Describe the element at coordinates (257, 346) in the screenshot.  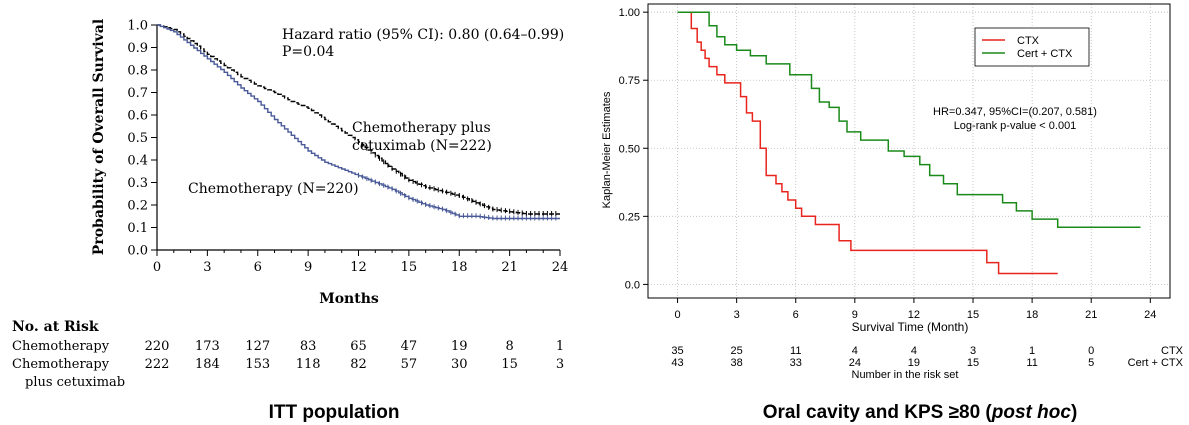
I see `left-risk-value: 127` at that location.